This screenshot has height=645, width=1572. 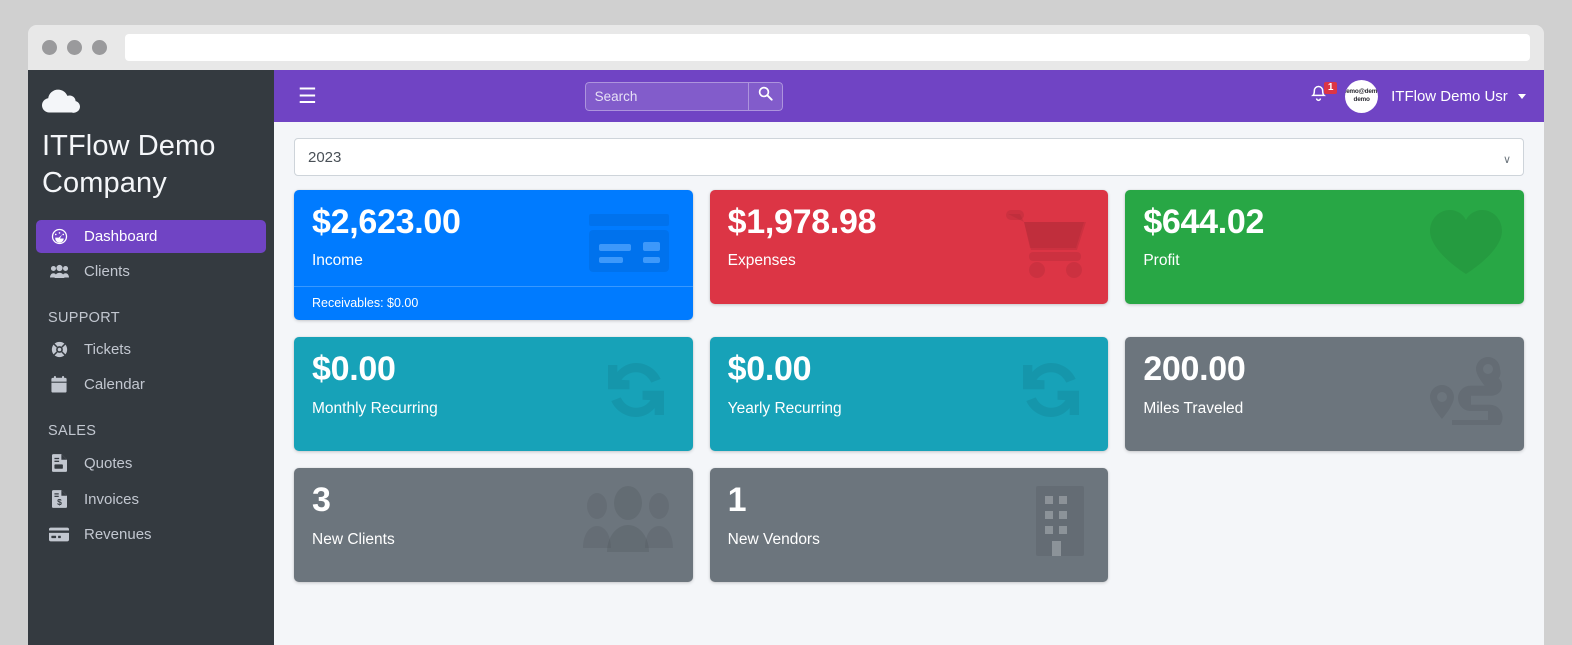 I want to click on avatar: demo@demo demo, so click(x=1362, y=96).